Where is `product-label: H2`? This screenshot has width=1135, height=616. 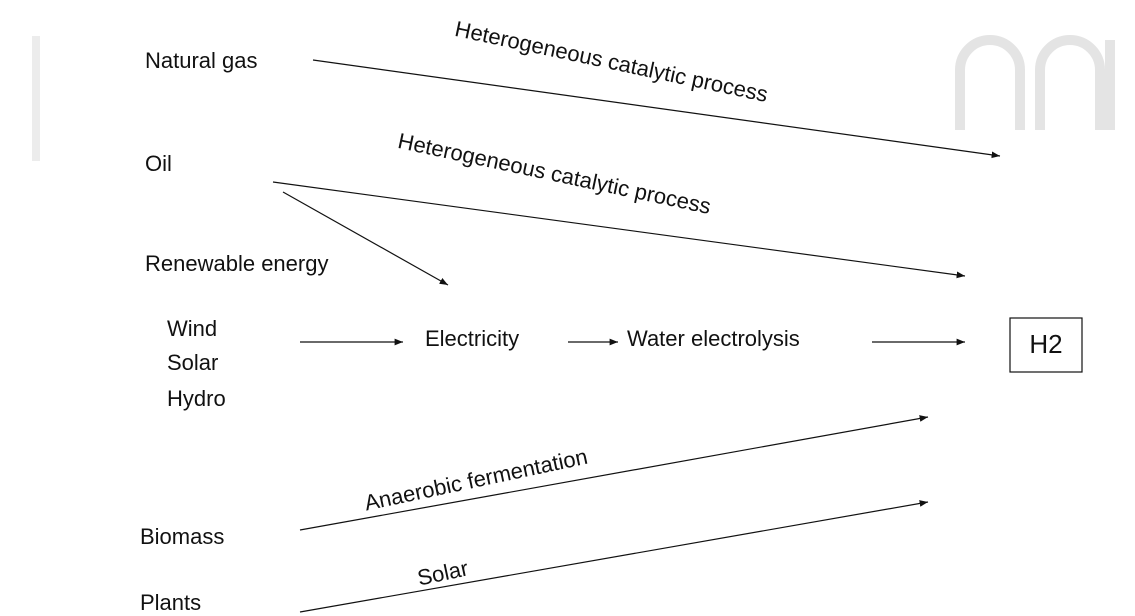 product-label: H2 is located at coordinates (1045, 344).